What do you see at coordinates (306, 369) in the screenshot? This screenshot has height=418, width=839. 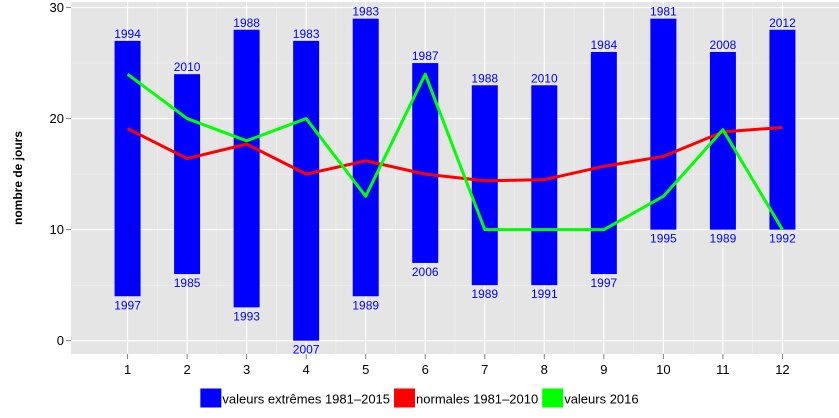 I see `x-tick-label: 4` at bounding box center [306, 369].